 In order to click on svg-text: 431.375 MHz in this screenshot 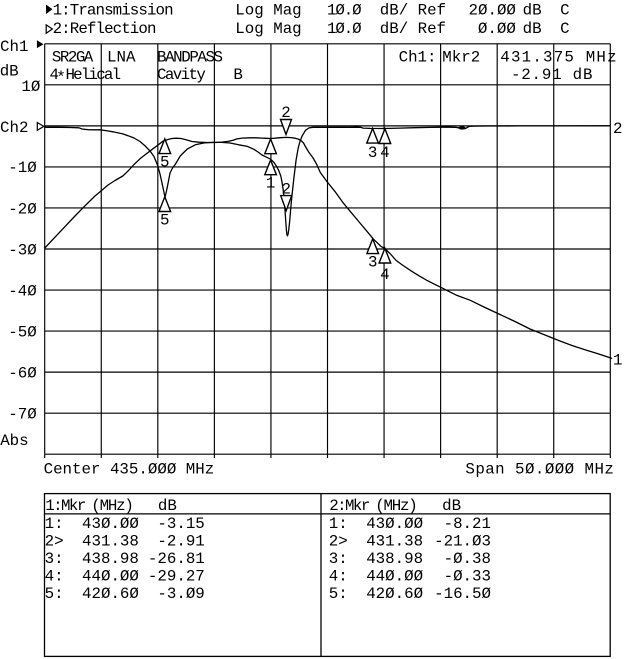, I will do `click(558, 58)`.